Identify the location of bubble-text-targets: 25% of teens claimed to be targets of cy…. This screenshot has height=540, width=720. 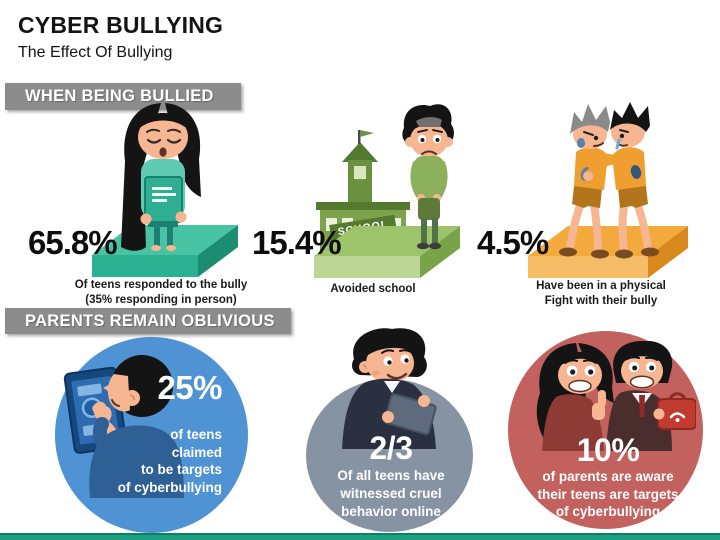
(166, 432).